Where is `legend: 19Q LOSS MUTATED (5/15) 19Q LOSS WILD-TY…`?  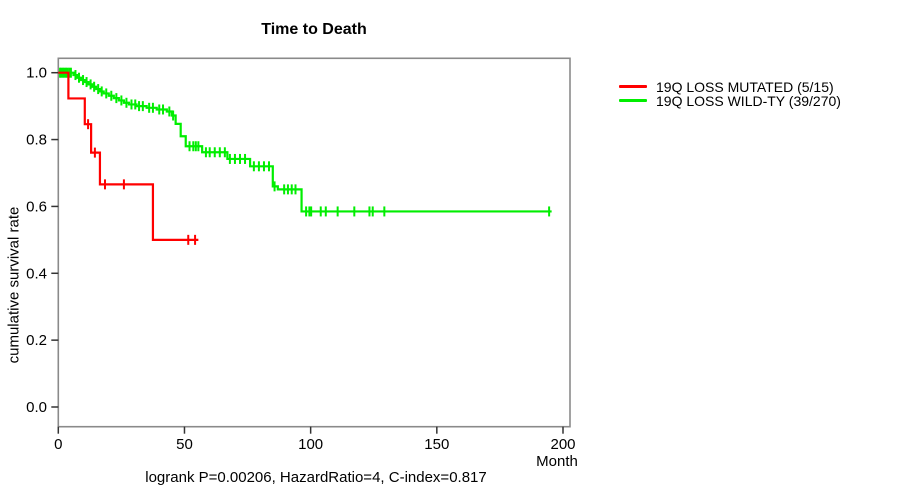 legend: 19Q LOSS MUTATED (5/15) 19Q LOSS WILD-TY… is located at coordinates (730, 93).